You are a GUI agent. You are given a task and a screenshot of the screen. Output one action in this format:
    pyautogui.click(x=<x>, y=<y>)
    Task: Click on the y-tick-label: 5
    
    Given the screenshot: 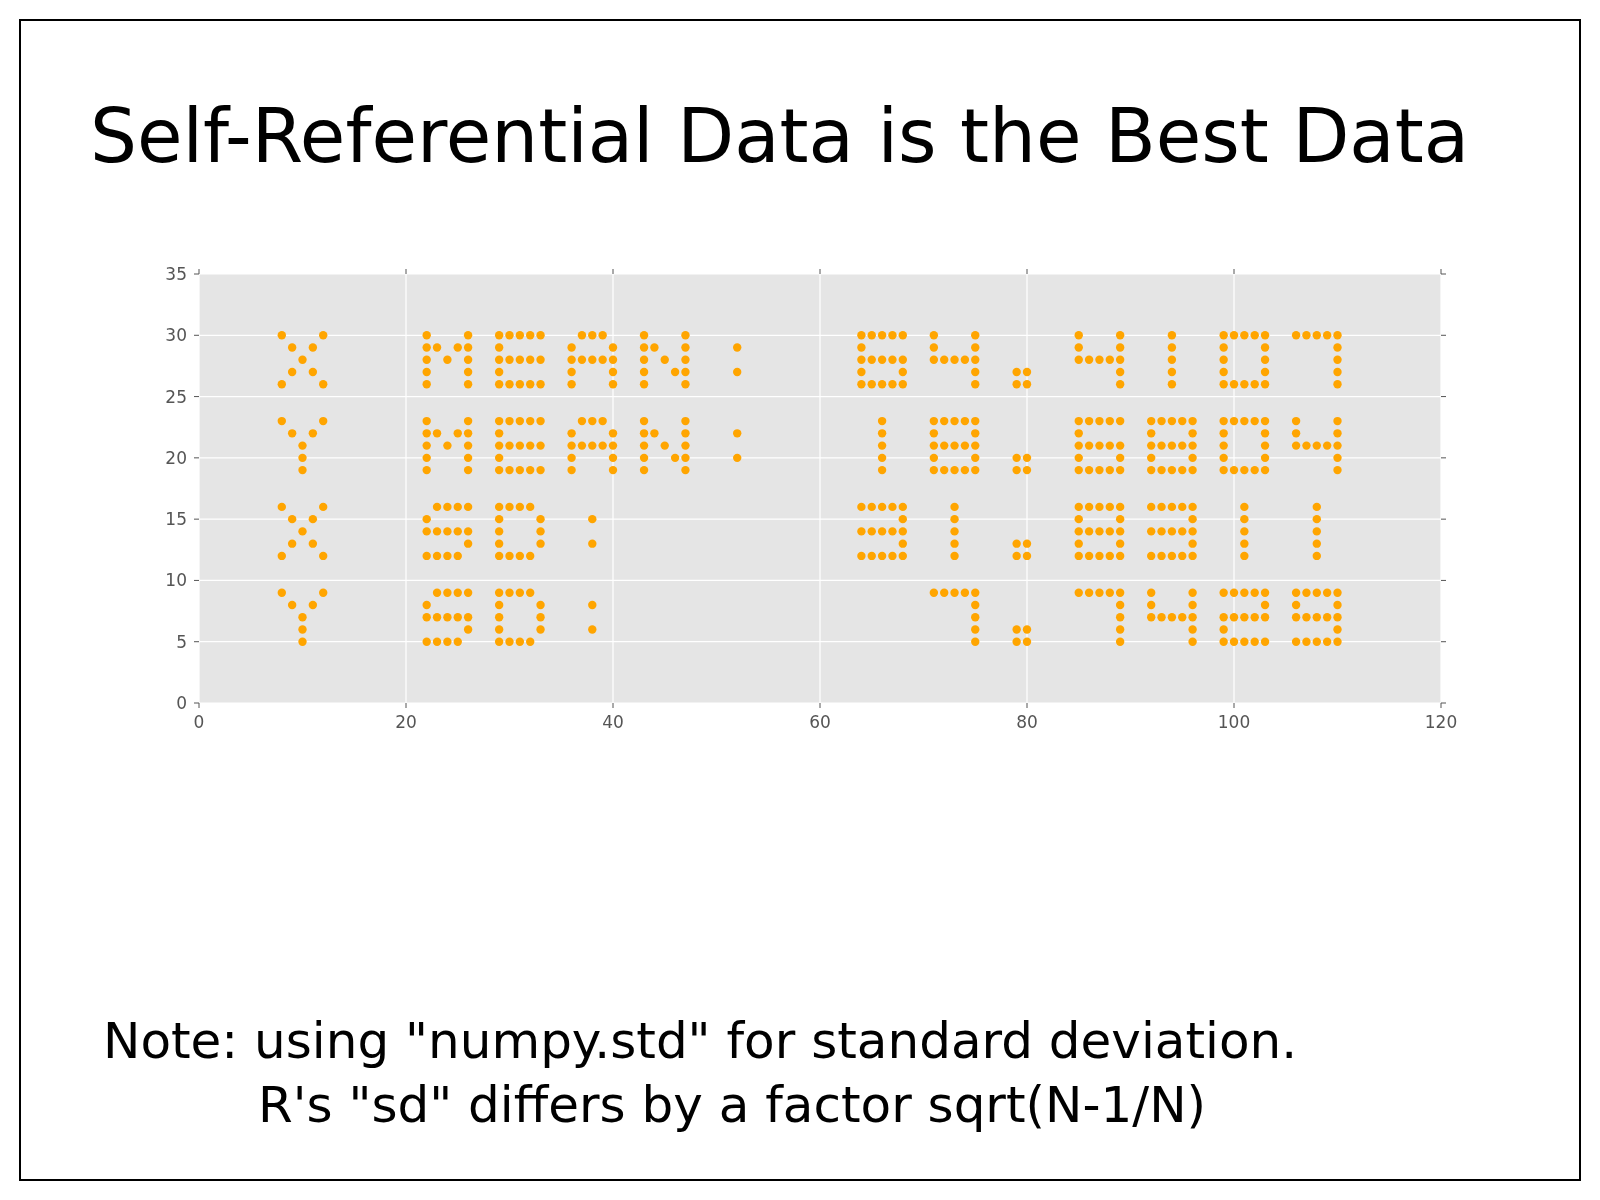 What is the action you would take?
    pyautogui.click(x=181, y=641)
    